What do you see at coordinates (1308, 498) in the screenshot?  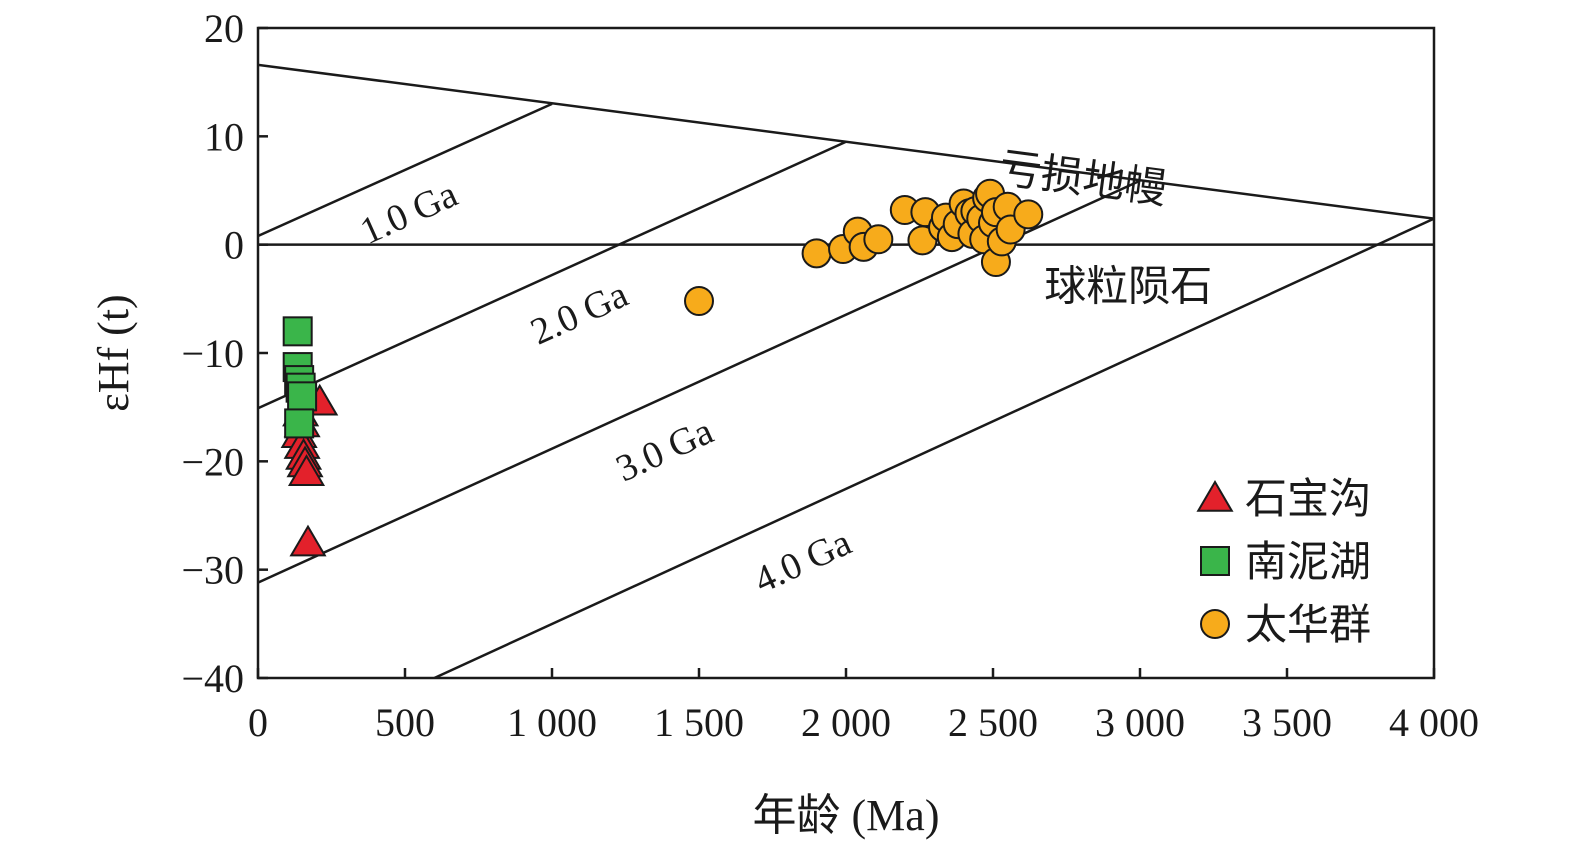 I see `legend-label: 石宝沟` at bounding box center [1308, 498].